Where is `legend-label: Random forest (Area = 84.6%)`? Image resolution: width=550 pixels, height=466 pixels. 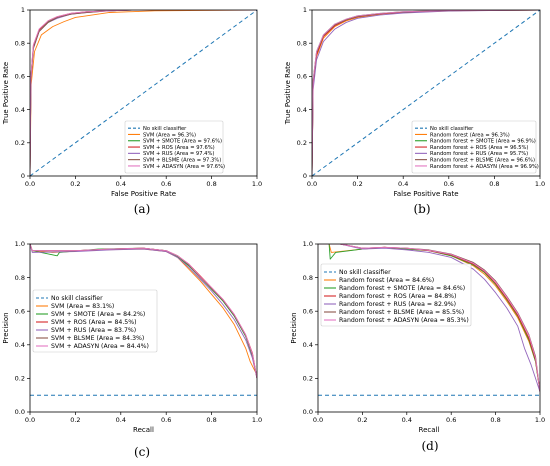 legend-label: Random forest (Area = 84.6%) is located at coordinates (386, 280).